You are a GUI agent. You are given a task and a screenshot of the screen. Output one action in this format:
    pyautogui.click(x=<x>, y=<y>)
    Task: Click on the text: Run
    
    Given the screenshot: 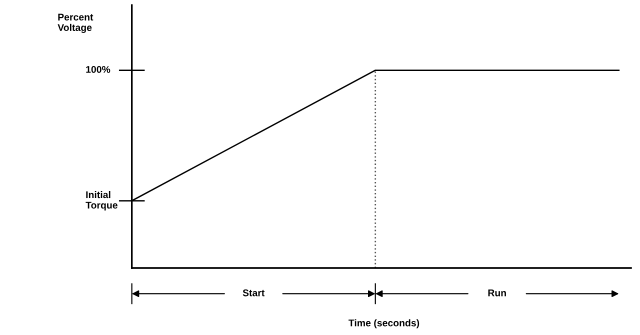 What is the action you would take?
    pyautogui.click(x=497, y=293)
    